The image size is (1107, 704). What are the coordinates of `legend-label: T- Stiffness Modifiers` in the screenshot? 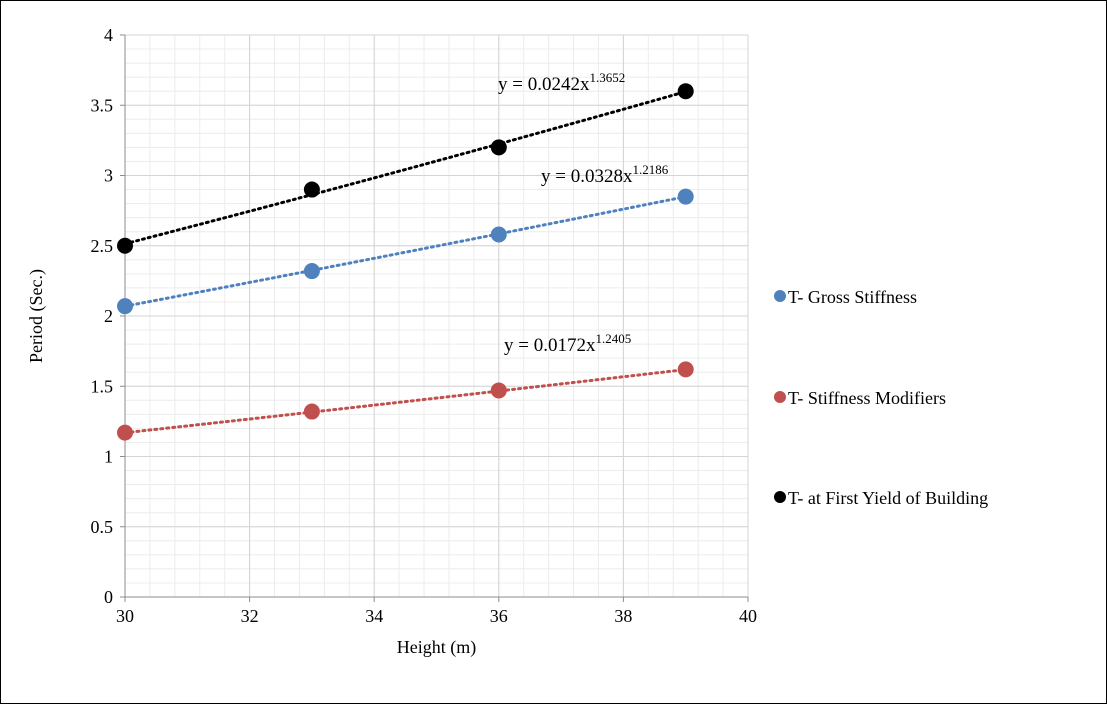 It's located at (867, 398).